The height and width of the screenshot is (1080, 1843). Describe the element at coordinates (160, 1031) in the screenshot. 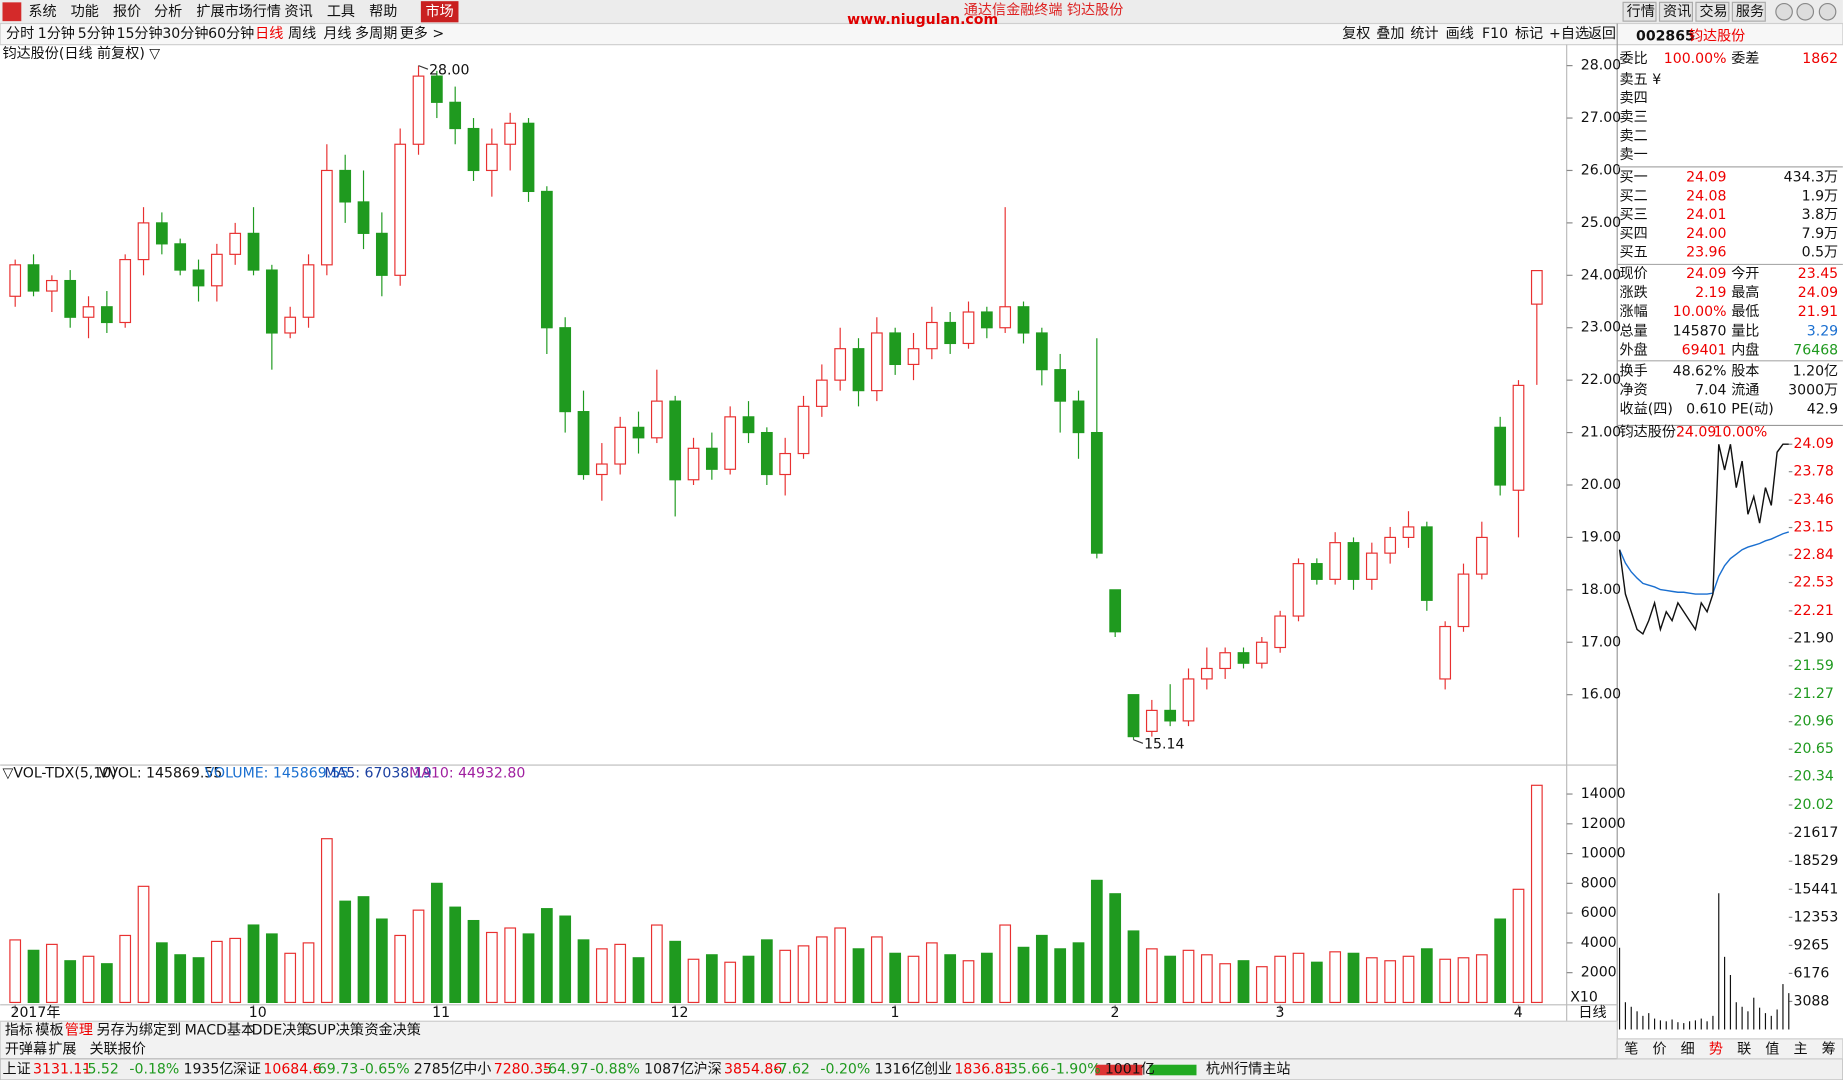

I see `indicator-tab: 绑定到` at that location.